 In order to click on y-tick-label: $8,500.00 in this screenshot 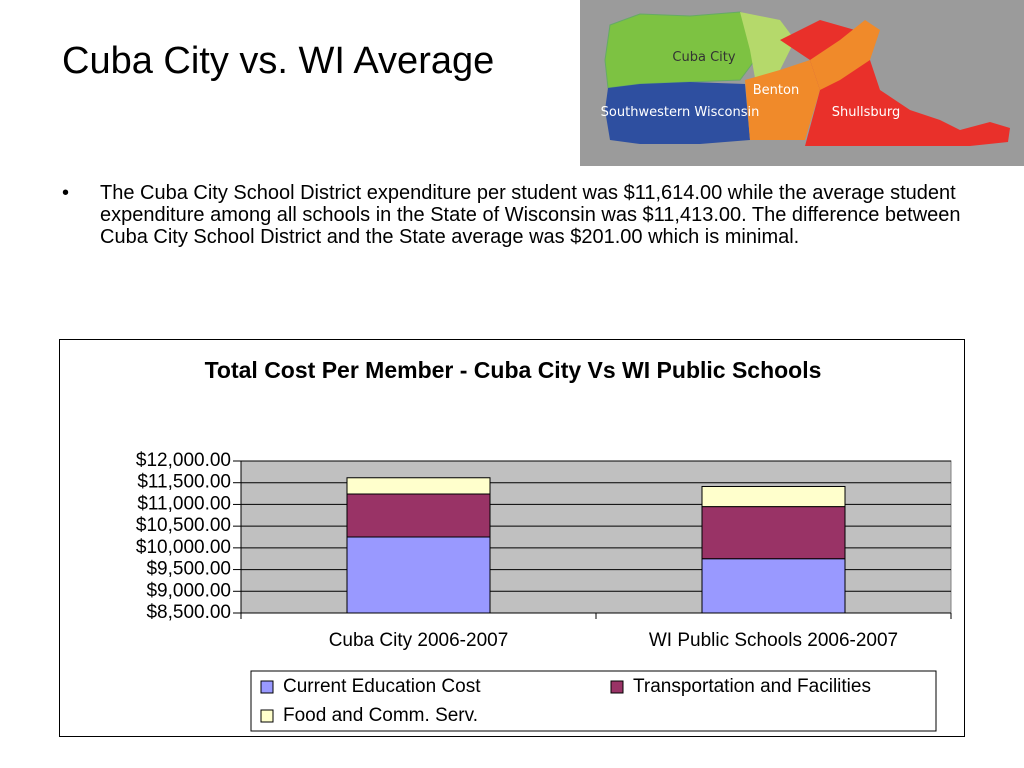, I will do `click(188, 612)`.